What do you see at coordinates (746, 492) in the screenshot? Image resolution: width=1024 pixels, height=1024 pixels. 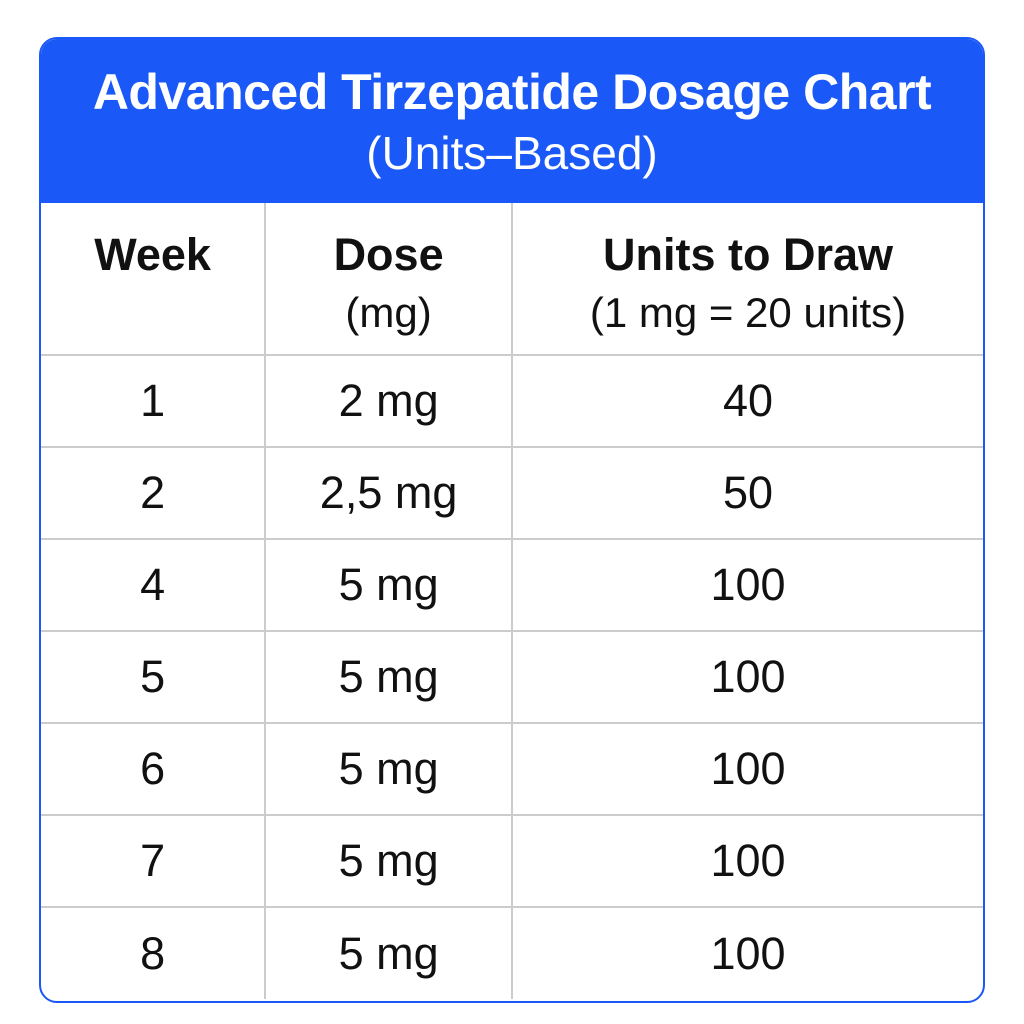 I see `cell-units: 50` at bounding box center [746, 492].